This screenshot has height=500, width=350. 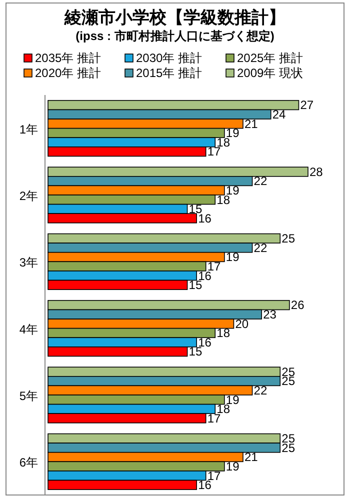 I want to click on data-label: 26, so click(x=297, y=305).